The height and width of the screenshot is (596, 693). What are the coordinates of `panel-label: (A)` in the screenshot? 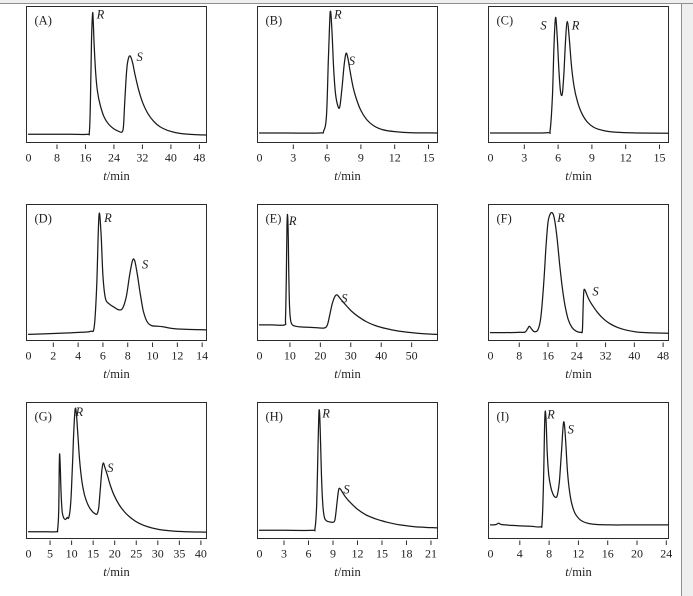 It's located at (43, 21).